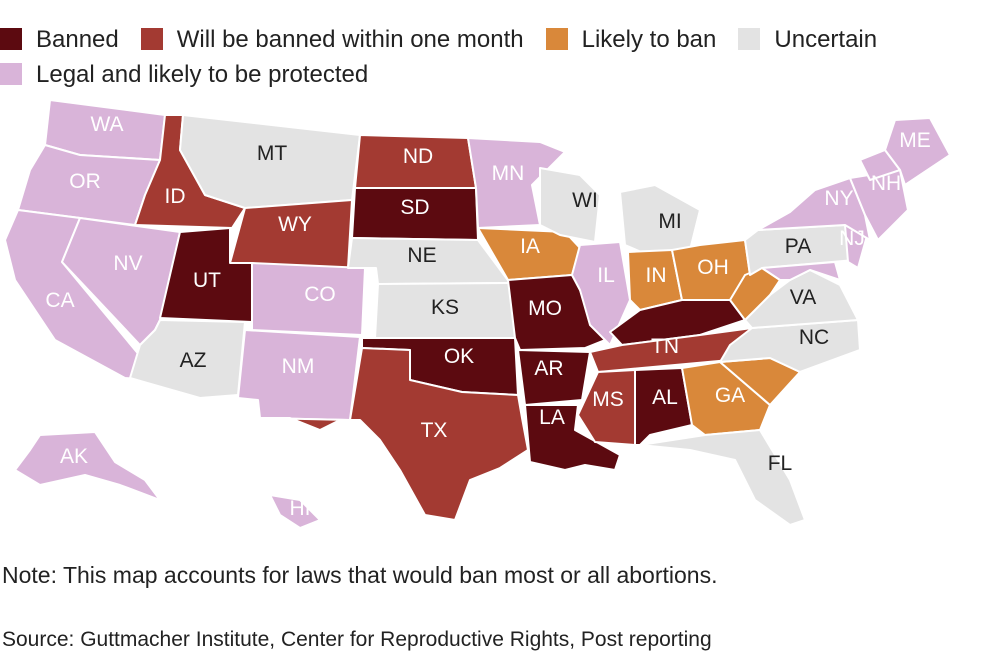 This screenshot has height=667, width=1000. What do you see at coordinates (151, 39) in the screenshot?
I see `legend-swatch-within-month` at bounding box center [151, 39].